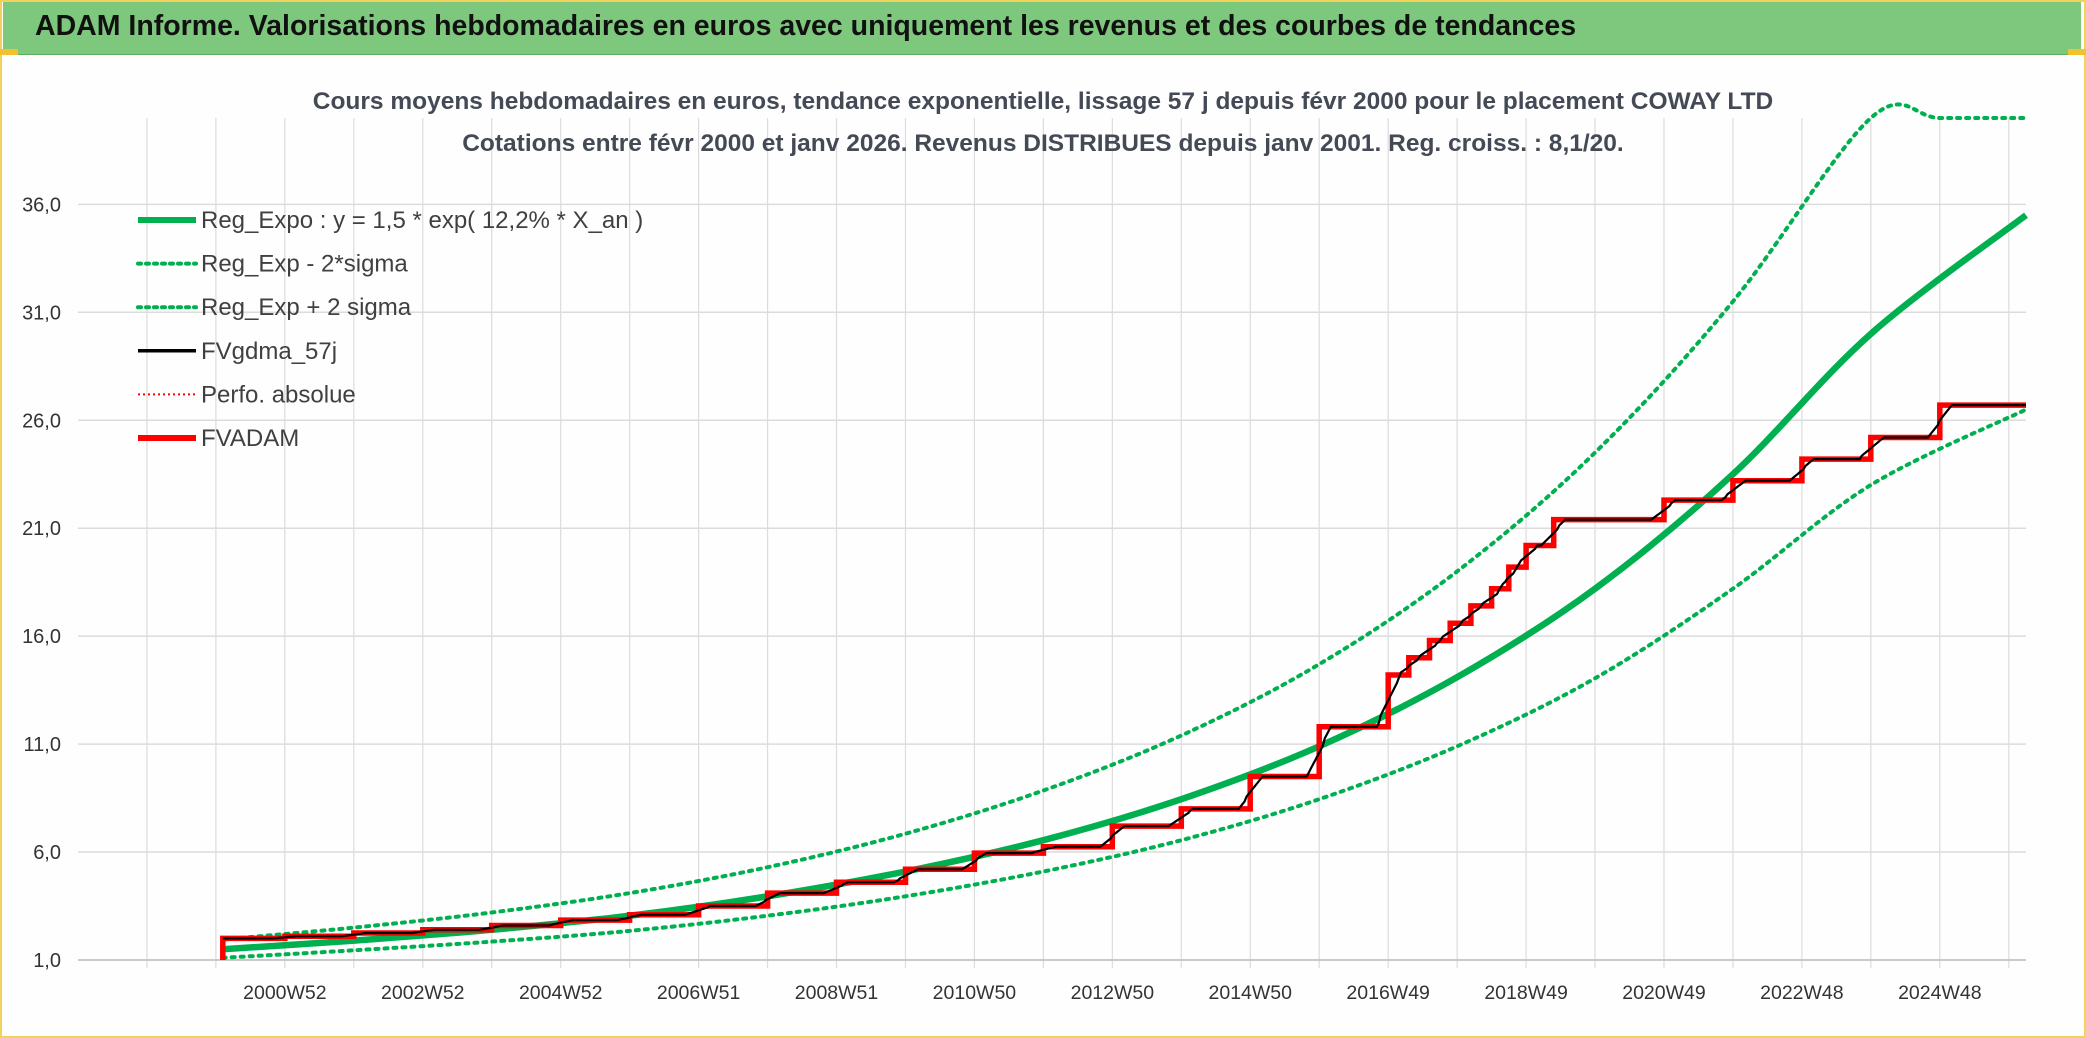 The height and width of the screenshot is (1038, 2086). What do you see at coordinates (304, 264) in the screenshot?
I see `legend-label: Reg_Exp - 2*sigma` at bounding box center [304, 264].